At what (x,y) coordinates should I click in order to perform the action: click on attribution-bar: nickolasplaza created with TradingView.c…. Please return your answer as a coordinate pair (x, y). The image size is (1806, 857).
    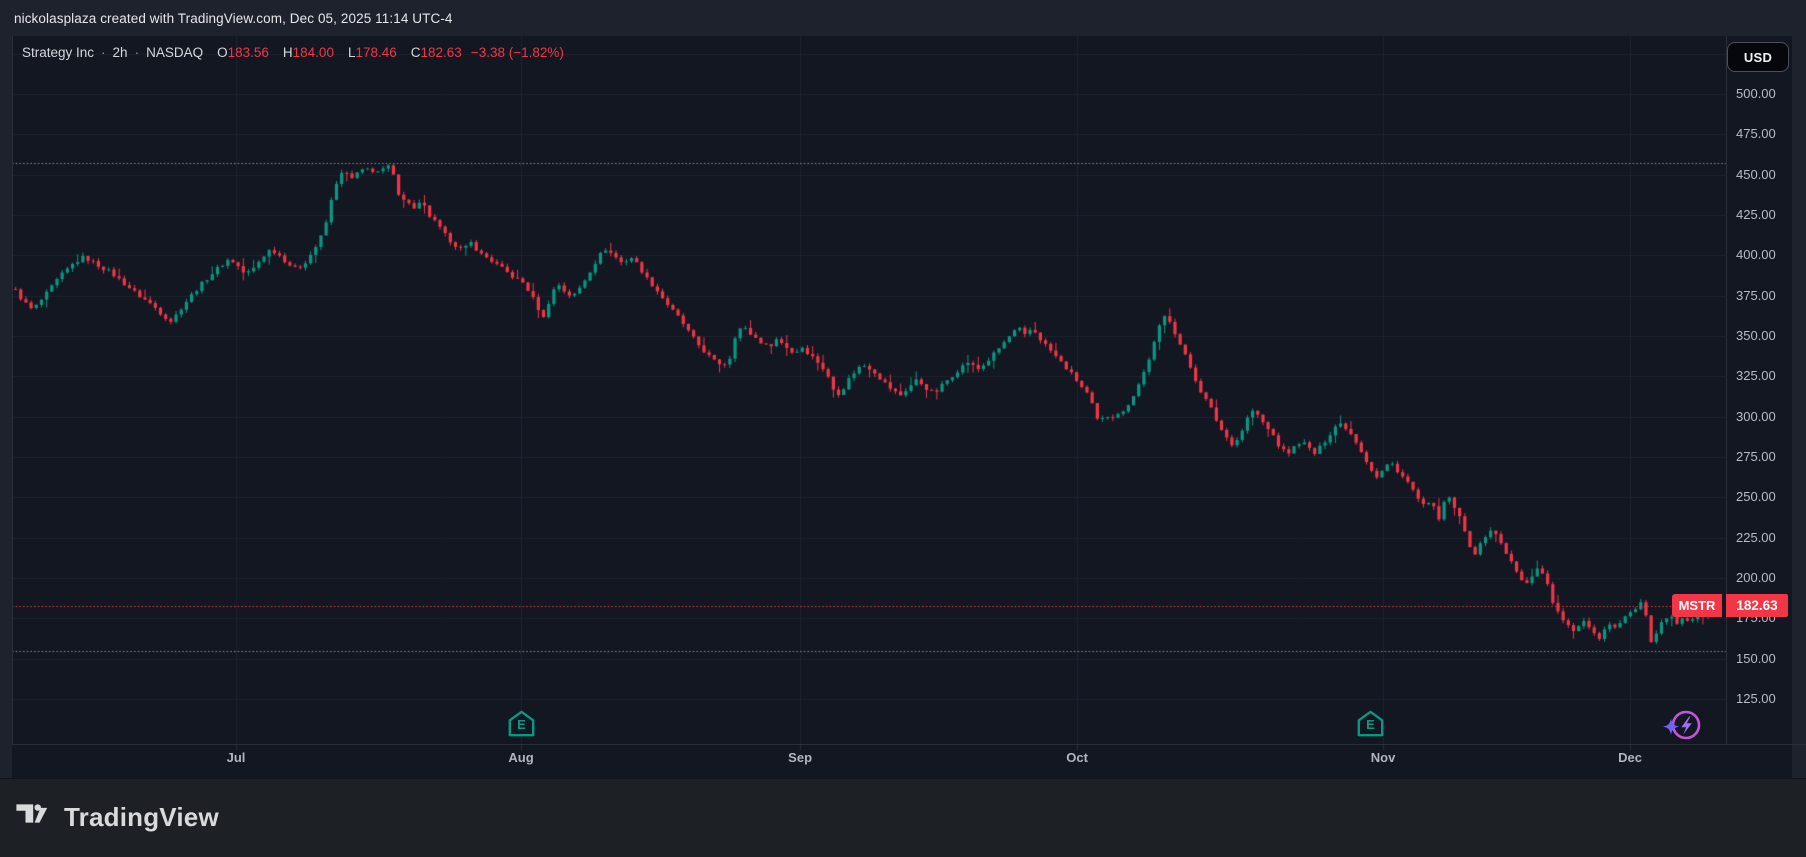
    Looking at the image, I should click on (903, 18).